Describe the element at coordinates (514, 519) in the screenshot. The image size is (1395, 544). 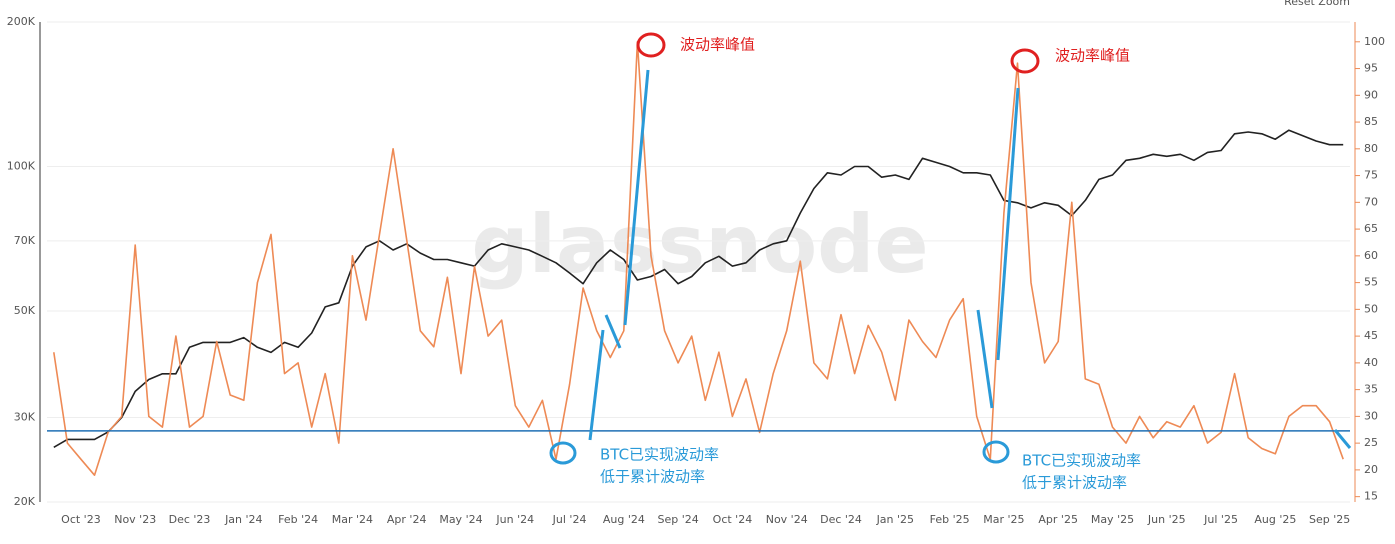
I see `x-tick-label: Jun '24` at that location.